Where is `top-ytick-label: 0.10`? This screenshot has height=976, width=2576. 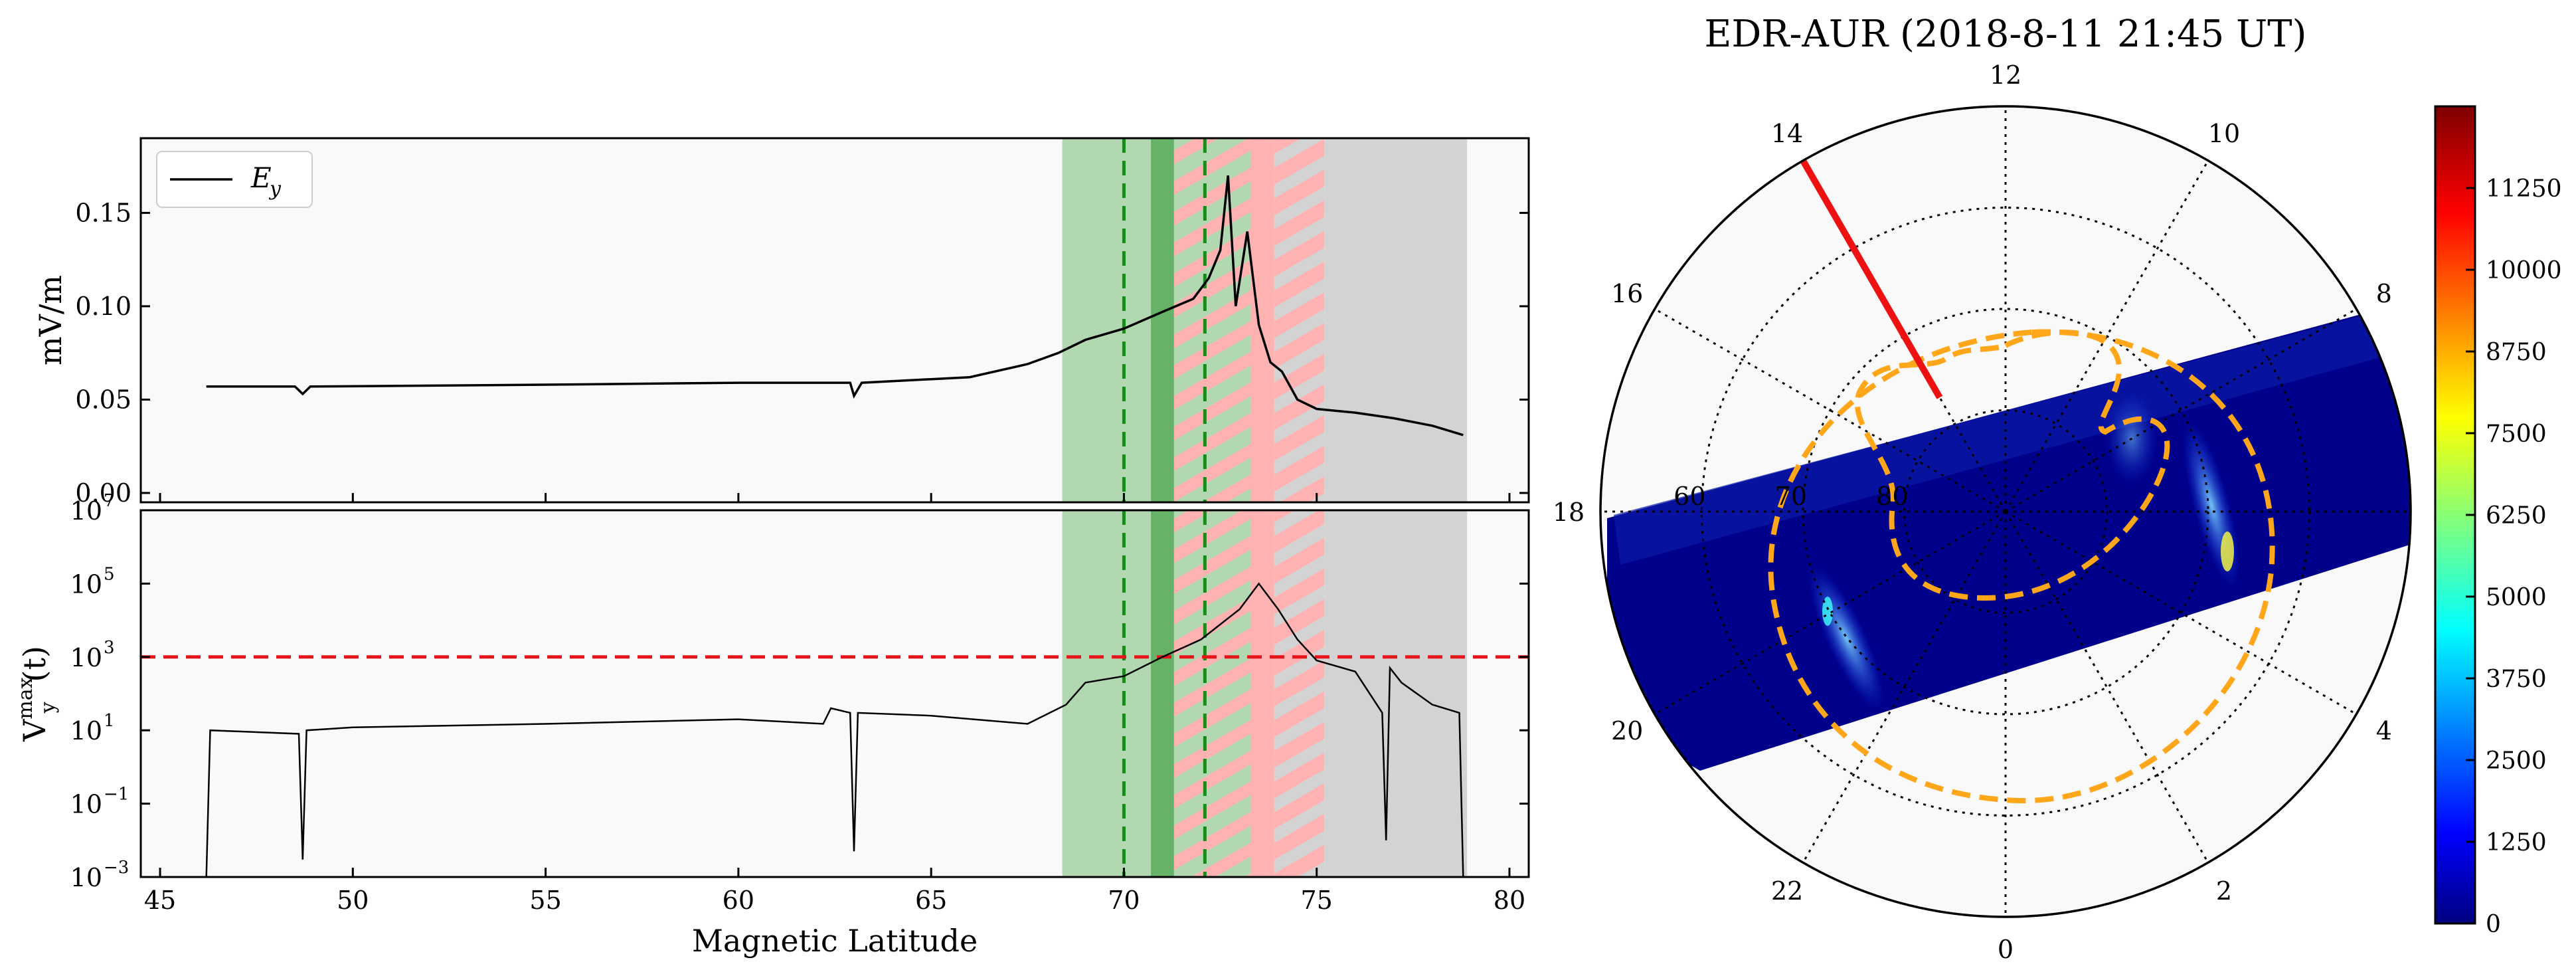 top-ytick-label: 0.10 is located at coordinates (103, 306).